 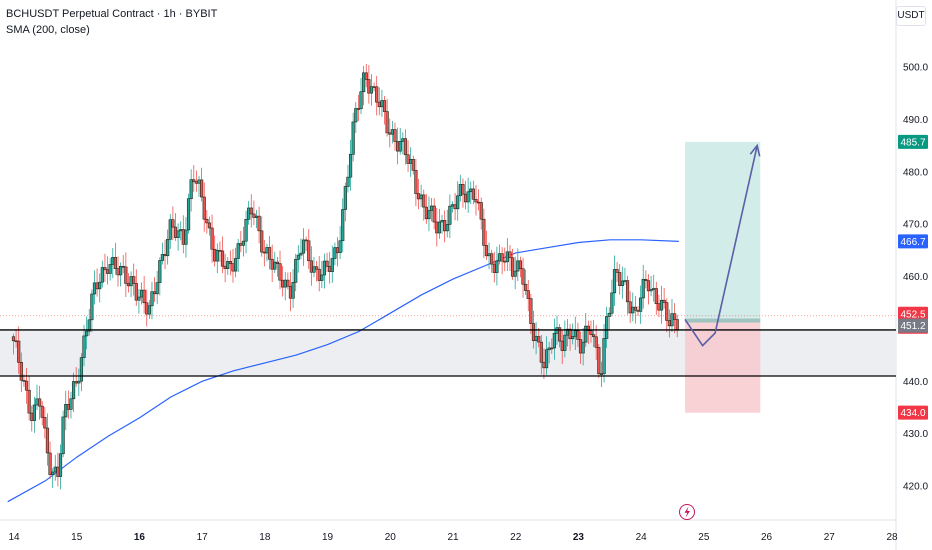 I want to click on lightning-event-icon, so click(x=687, y=512).